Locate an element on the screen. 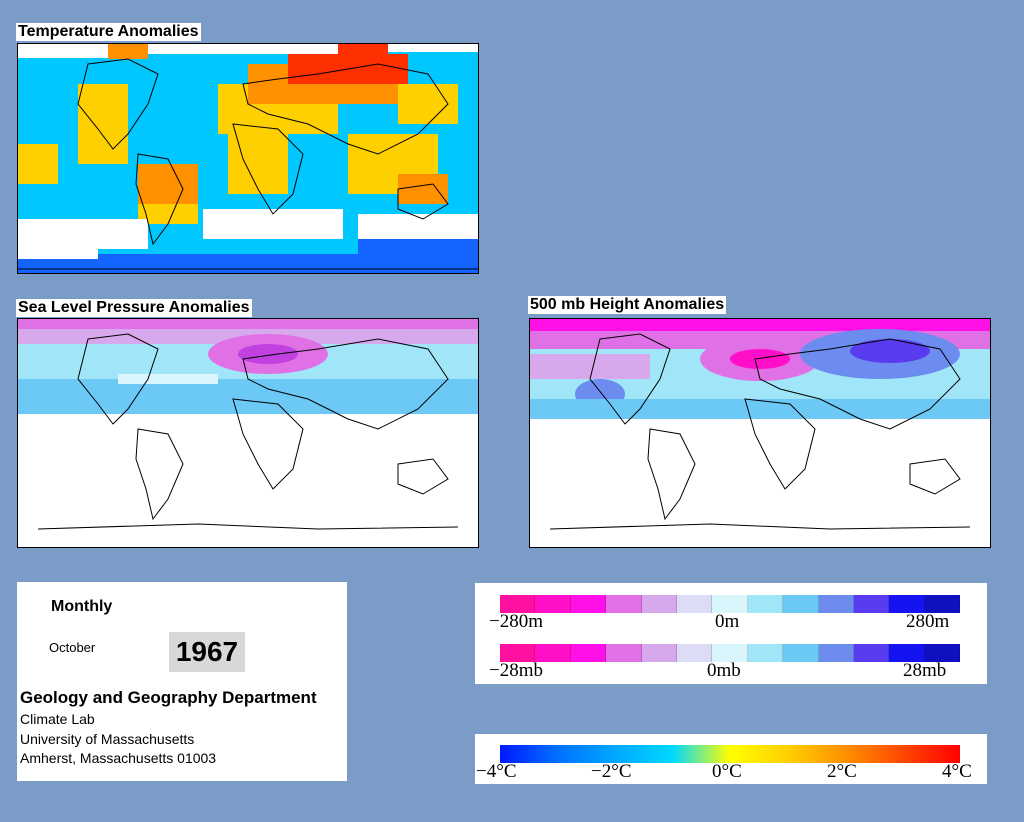 Image resolution: width=1024 pixels, height=822 pixels. height-anomalies-title: 500 mb Height Anomalies is located at coordinates (627, 305).